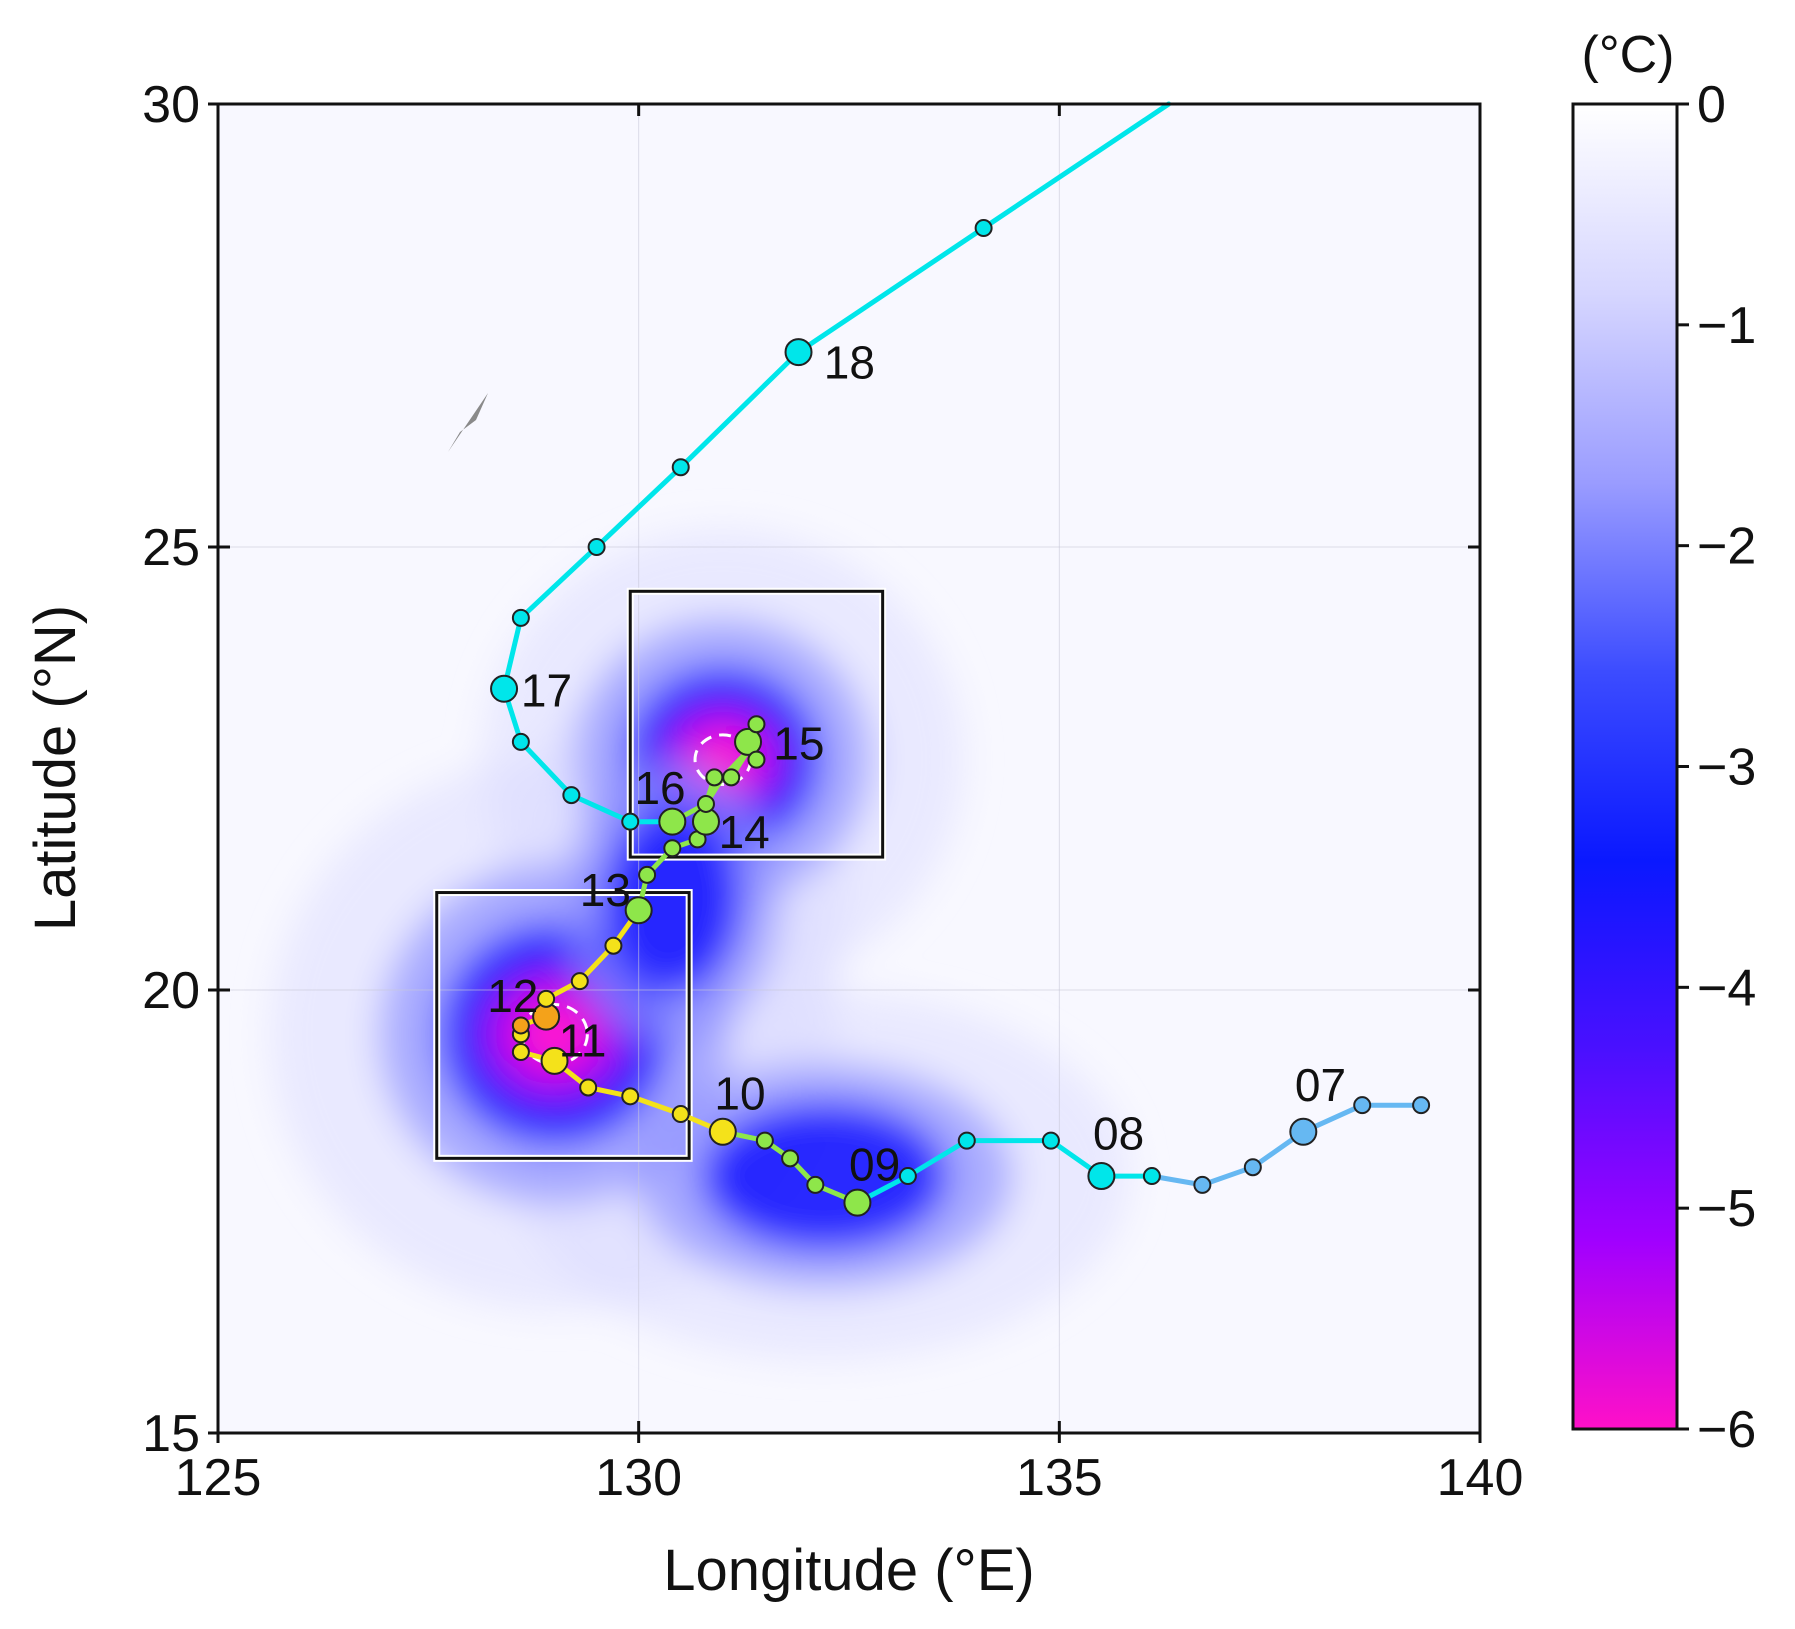  Describe the element at coordinates (1625, 766) in the screenshot. I see `colorbar-gradient` at that location.